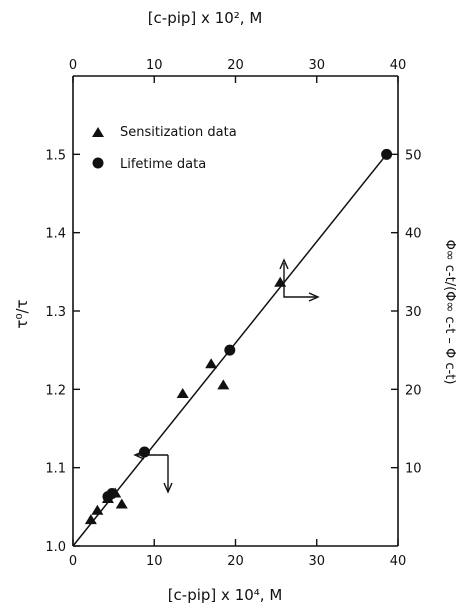 The height and width of the screenshot is (611, 469). What do you see at coordinates (235, 65) in the screenshot?
I see `x-top-tick-label: 20` at bounding box center [235, 65].